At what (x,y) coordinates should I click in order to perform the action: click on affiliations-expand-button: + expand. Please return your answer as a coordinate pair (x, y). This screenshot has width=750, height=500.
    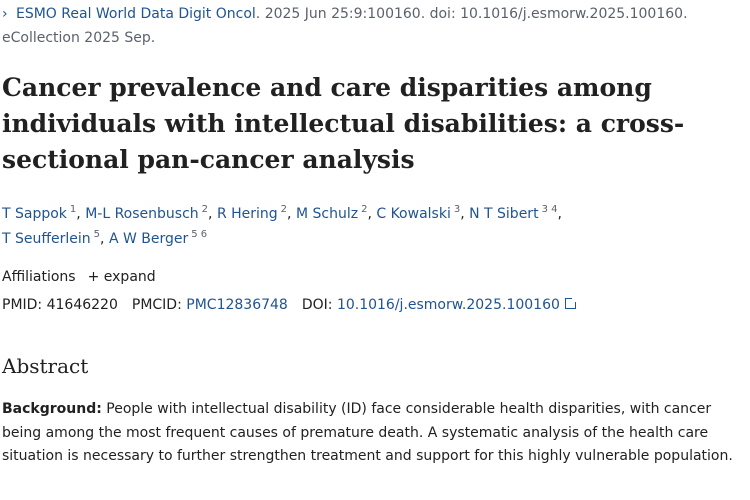
    Looking at the image, I should click on (122, 277).